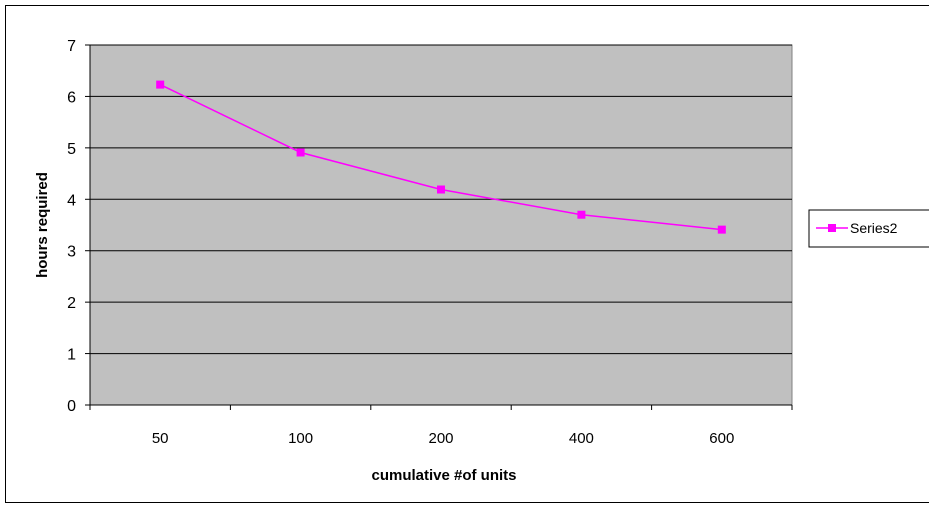  What do you see at coordinates (71, 200) in the screenshot?
I see `y-tick-label: 4` at bounding box center [71, 200].